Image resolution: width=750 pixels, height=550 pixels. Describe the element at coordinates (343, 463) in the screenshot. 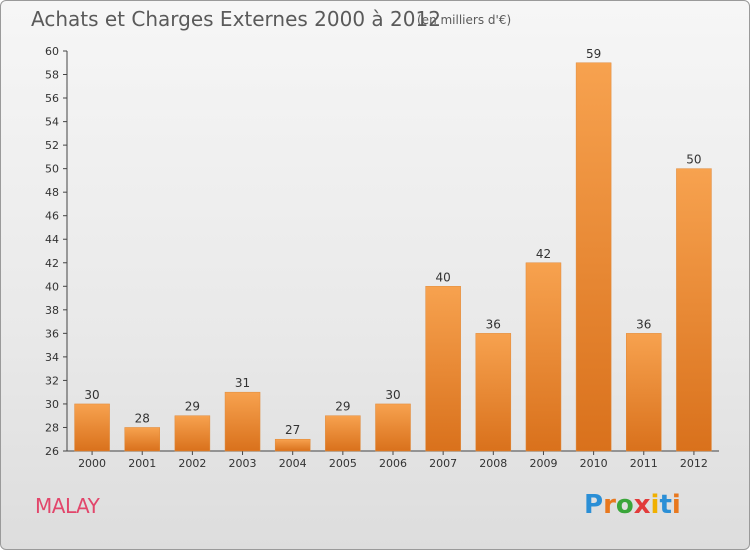

I see `x-tick-label: 2005` at that location.